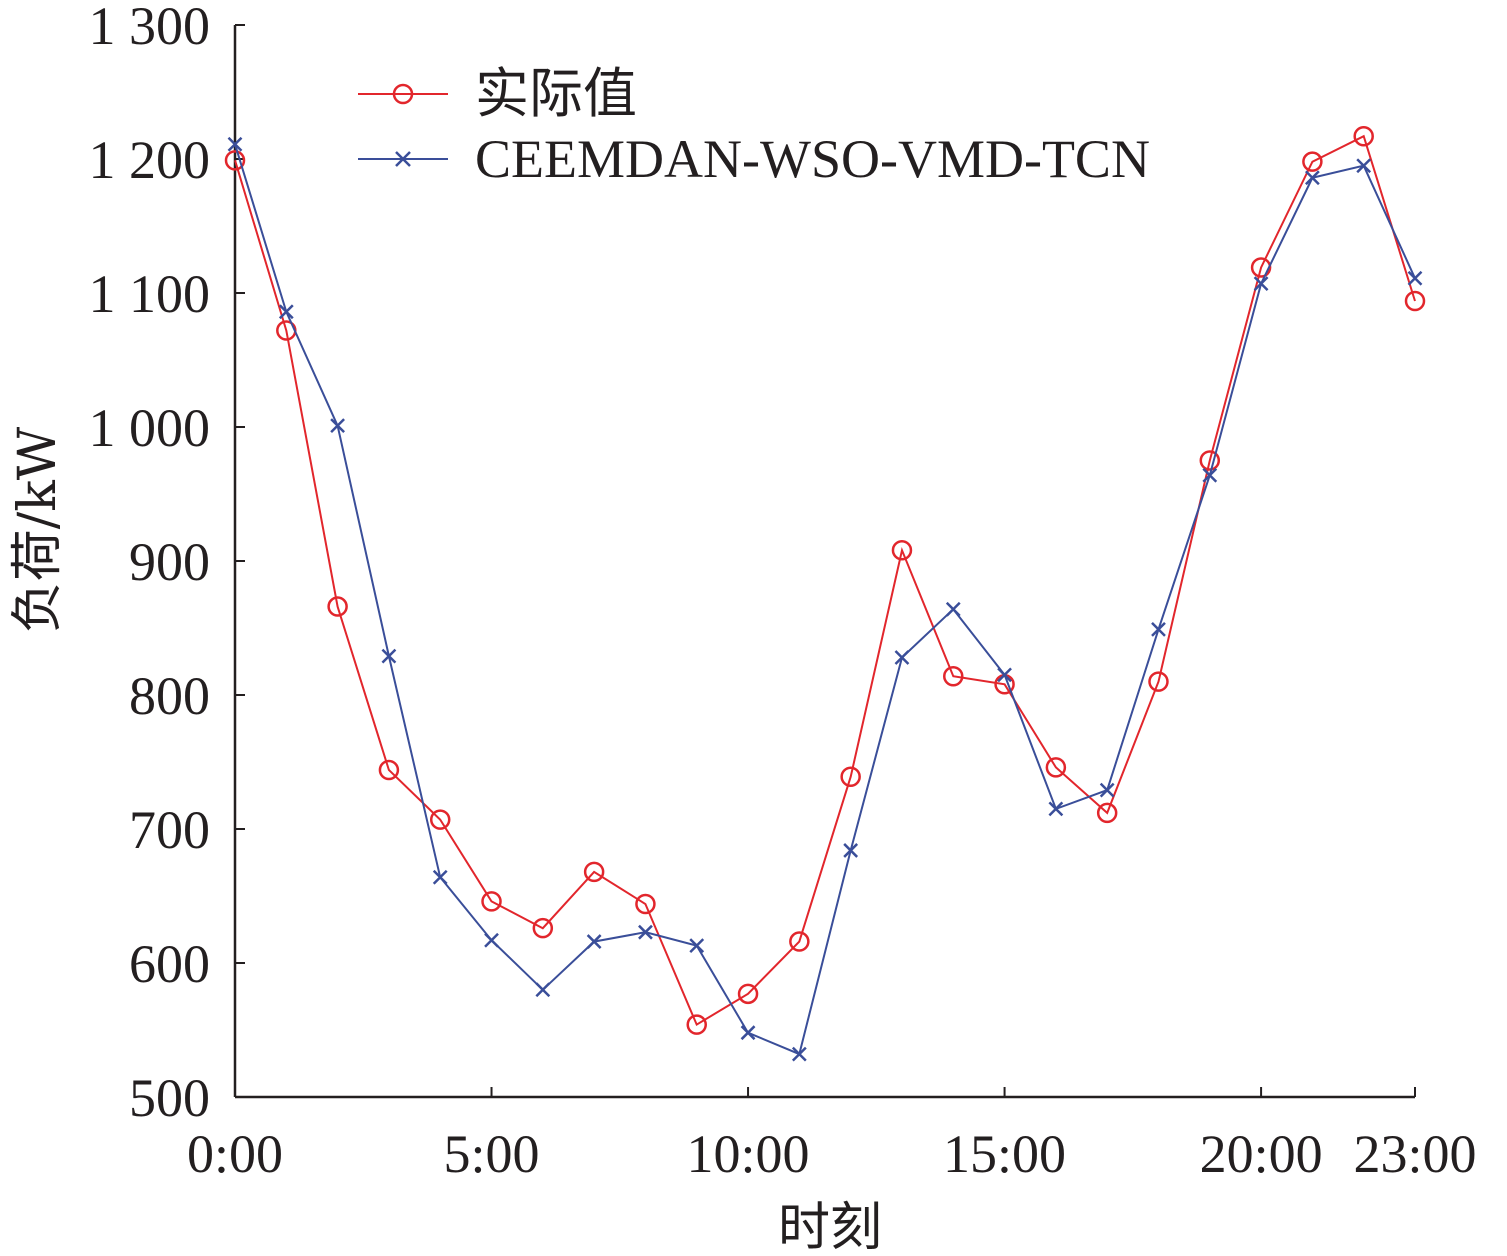 The height and width of the screenshot is (1256, 1507). What do you see at coordinates (169, 696) in the screenshot?
I see `y-tick-label: 800` at bounding box center [169, 696].